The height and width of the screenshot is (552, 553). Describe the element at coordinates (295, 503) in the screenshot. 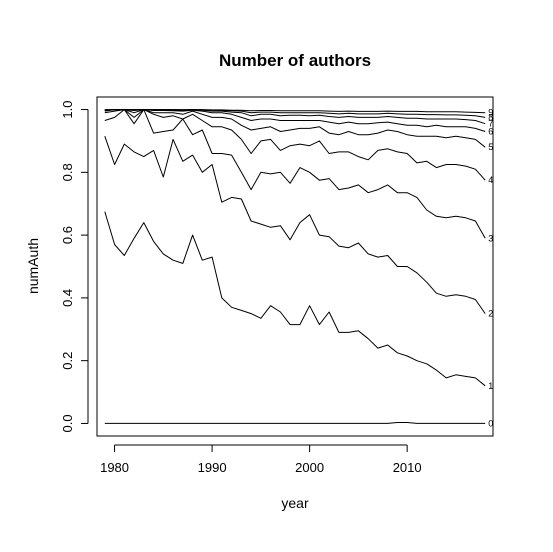

I see `x-axis-title: year` at that location.